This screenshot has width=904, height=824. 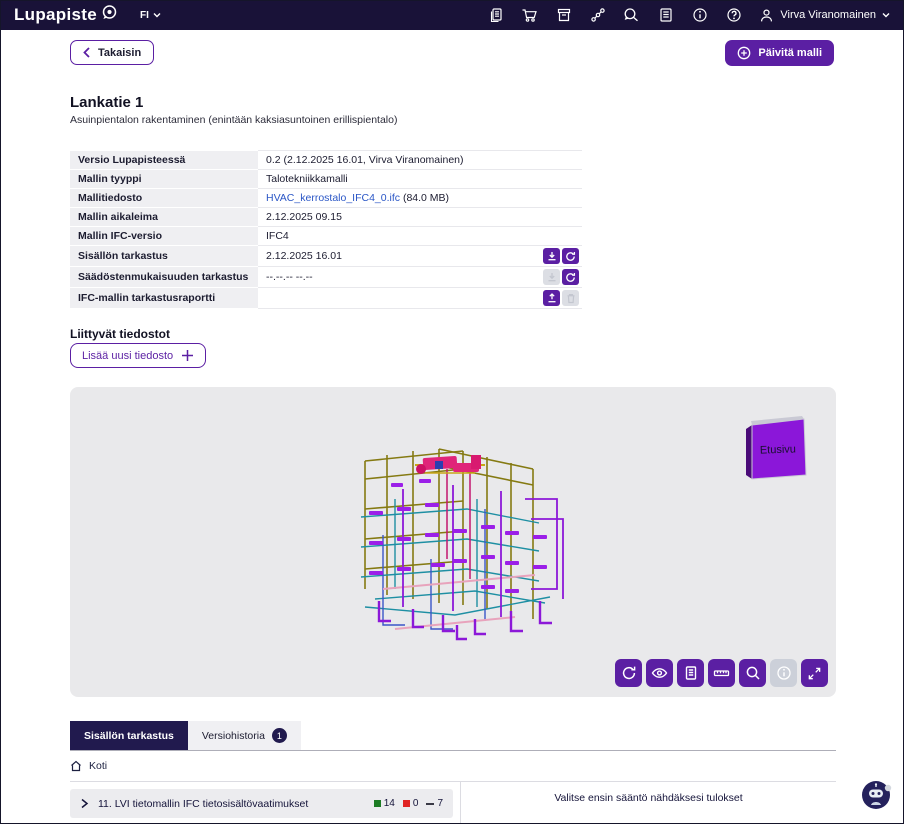 I want to click on row-label: Säädöstenmukaisuuden tarkastus, so click(x=164, y=277).